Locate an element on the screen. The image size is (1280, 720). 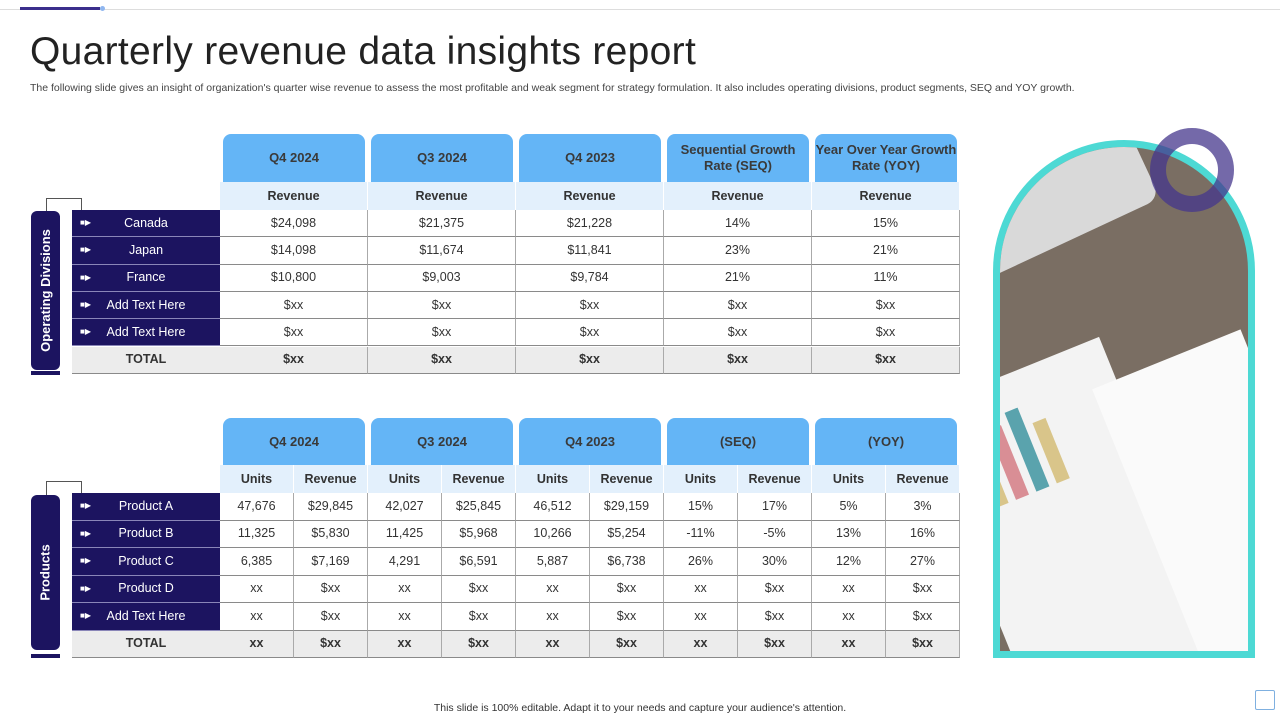
table-cell: $5,968 is located at coordinates (479, 534).